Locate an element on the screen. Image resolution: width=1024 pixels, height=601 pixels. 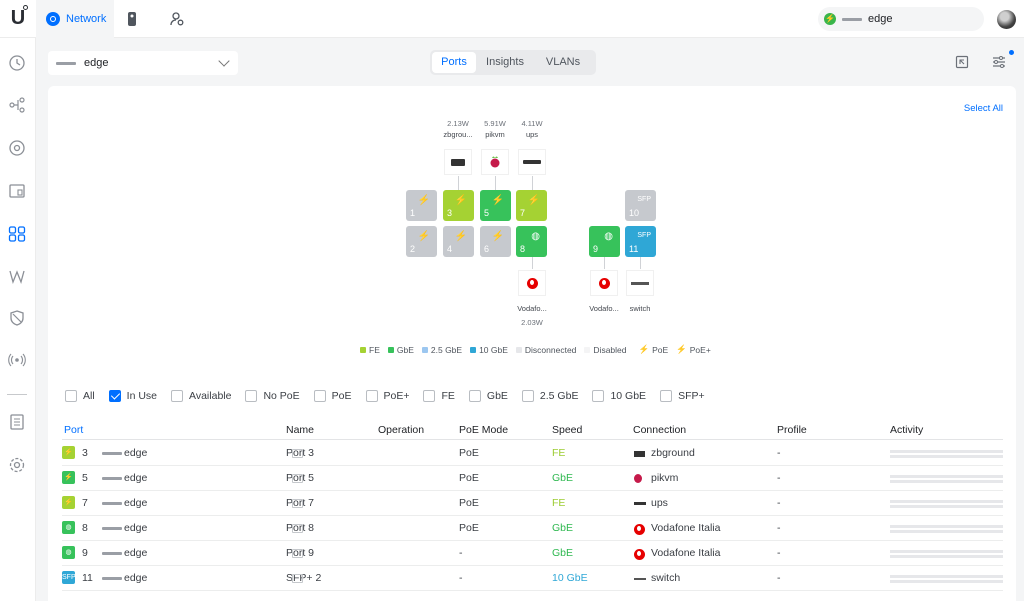
device-power: 4.11W is located at coordinates (532, 123).